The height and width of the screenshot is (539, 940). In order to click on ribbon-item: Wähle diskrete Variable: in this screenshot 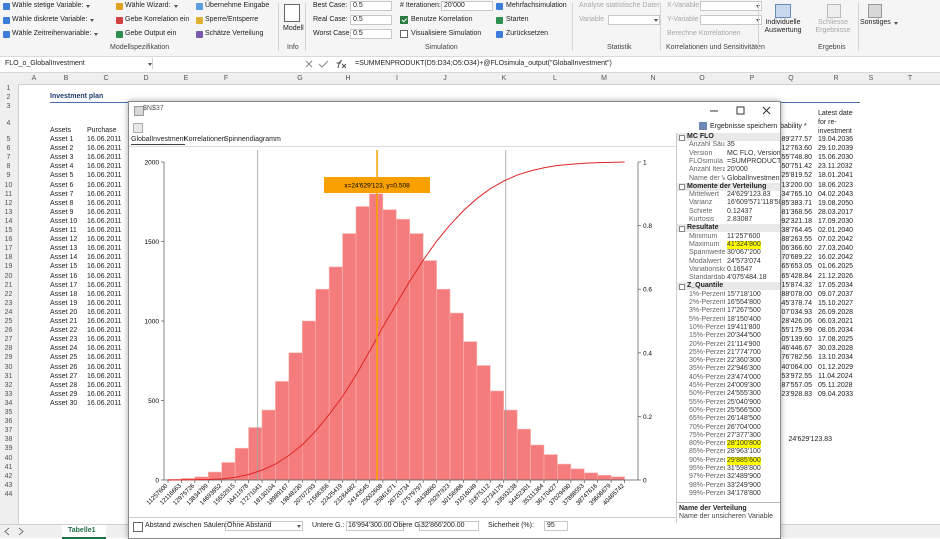, I will do `click(53, 20)`.